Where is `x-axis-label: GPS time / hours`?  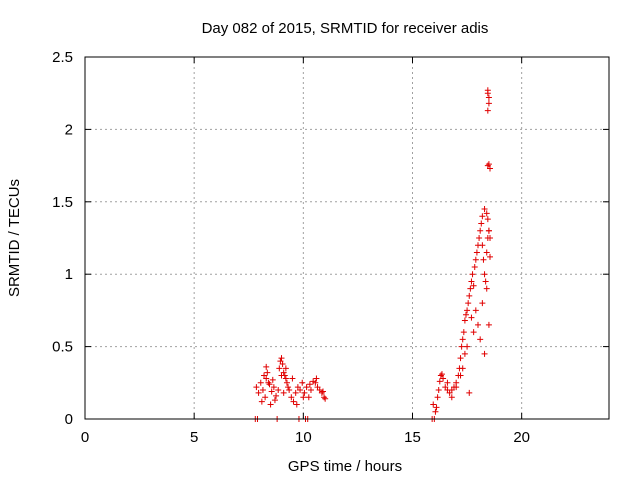
x-axis-label: GPS time / hours is located at coordinates (345, 466).